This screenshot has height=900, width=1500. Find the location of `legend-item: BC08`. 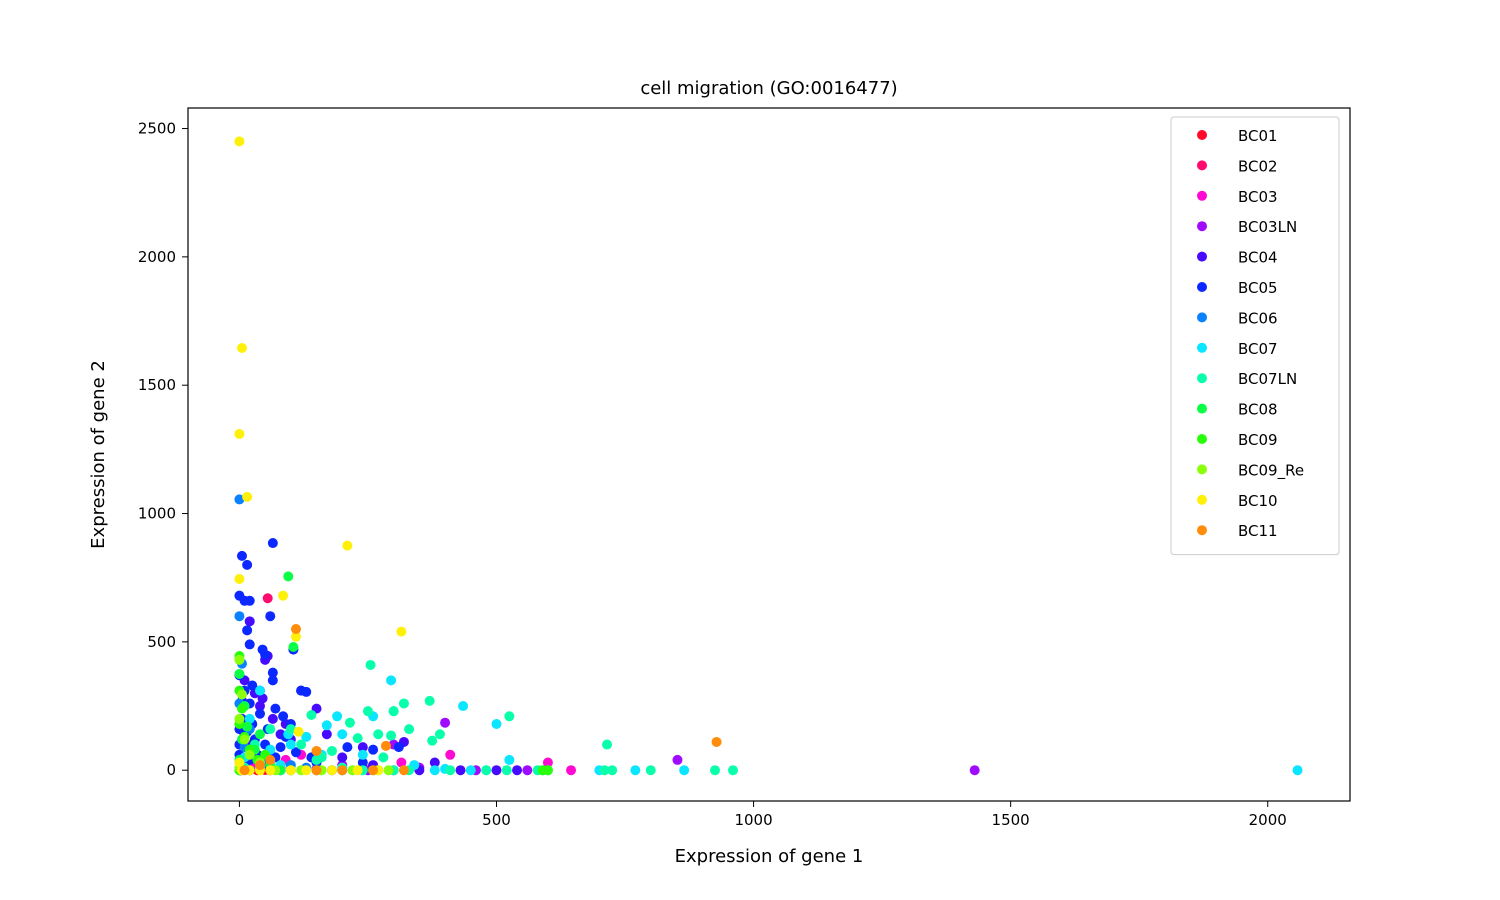

legend-item: BC08 is located at coordinates (1237, 410).